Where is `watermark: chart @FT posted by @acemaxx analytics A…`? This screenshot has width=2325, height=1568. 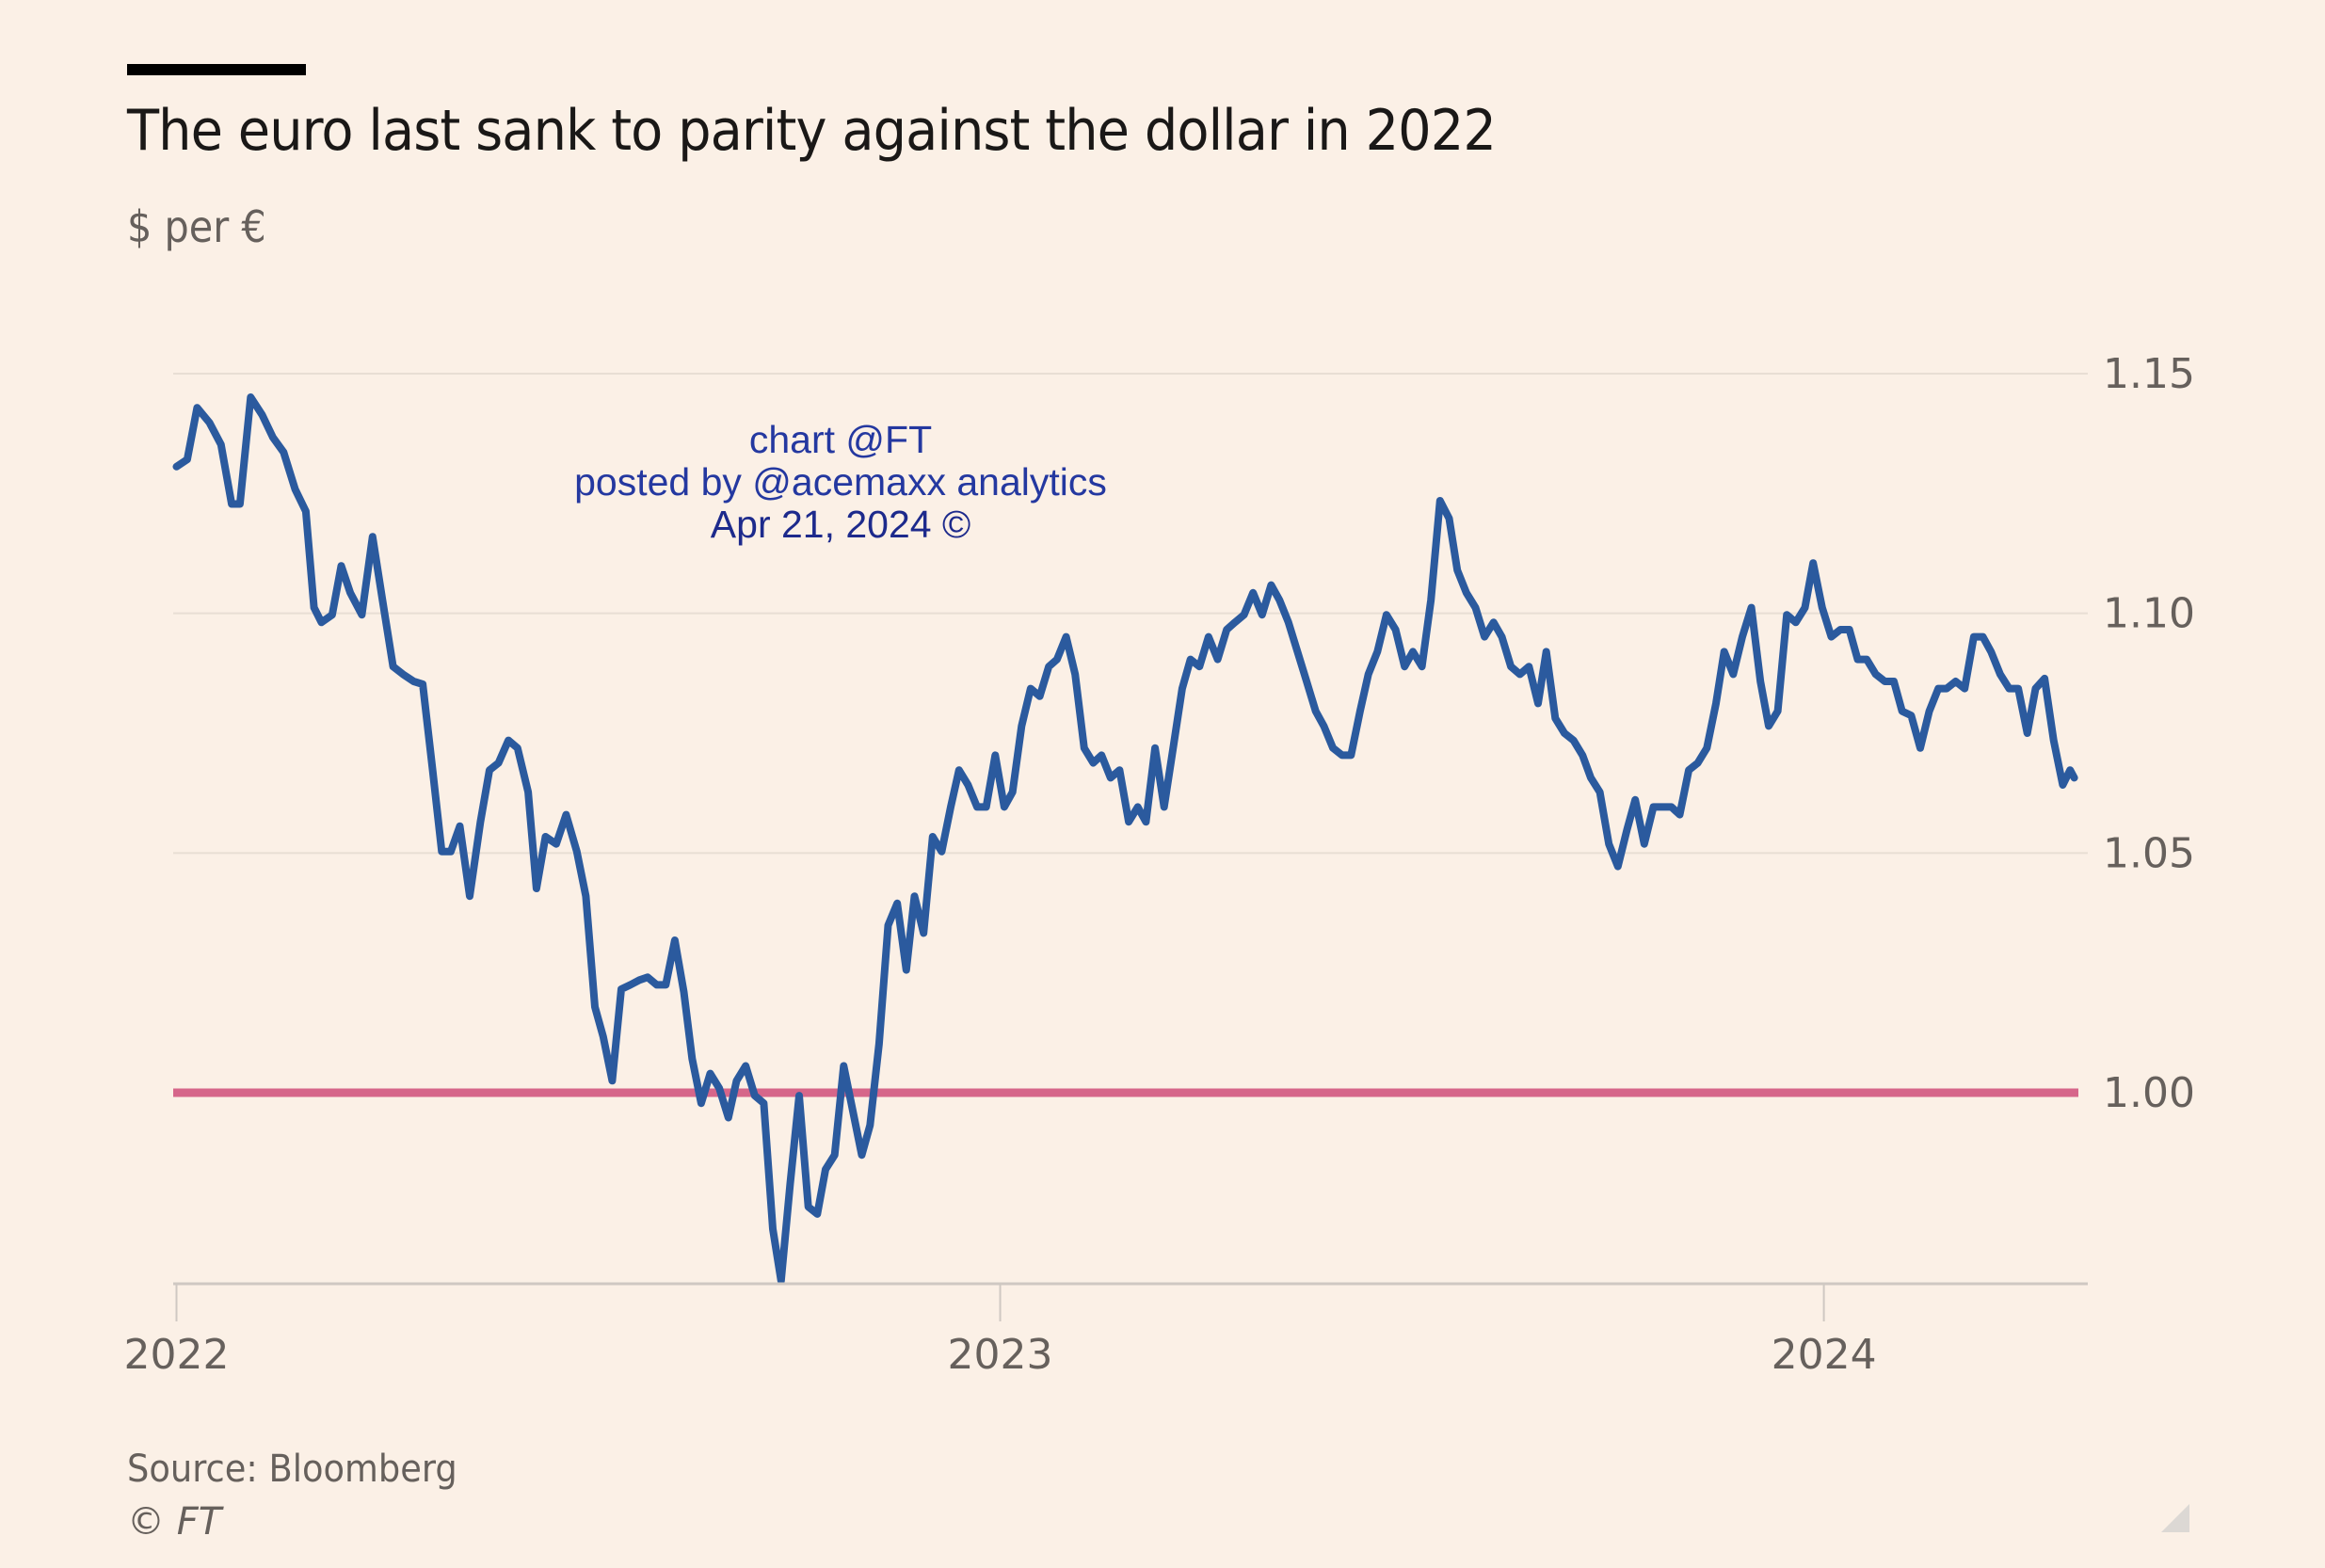
watermark: chart @FT posted by @acemaxx analytics A… is located at coordinates (840, 482).